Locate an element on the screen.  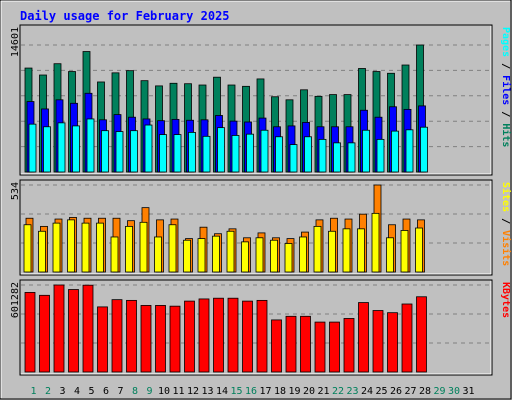
day-label-21: 21 is located at coordinates (323, 391).